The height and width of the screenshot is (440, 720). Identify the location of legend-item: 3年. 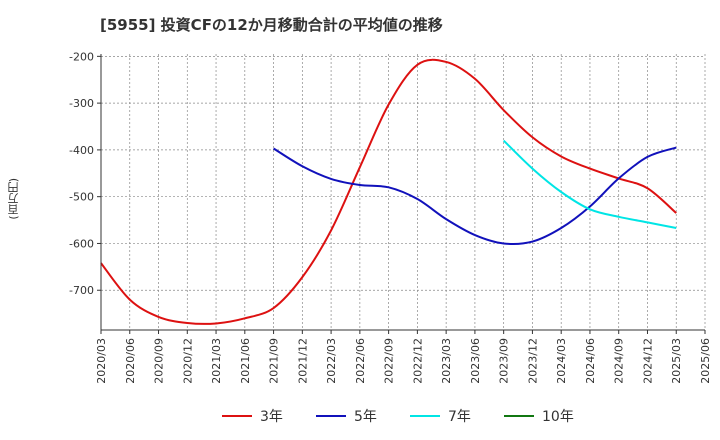
(252, 416).